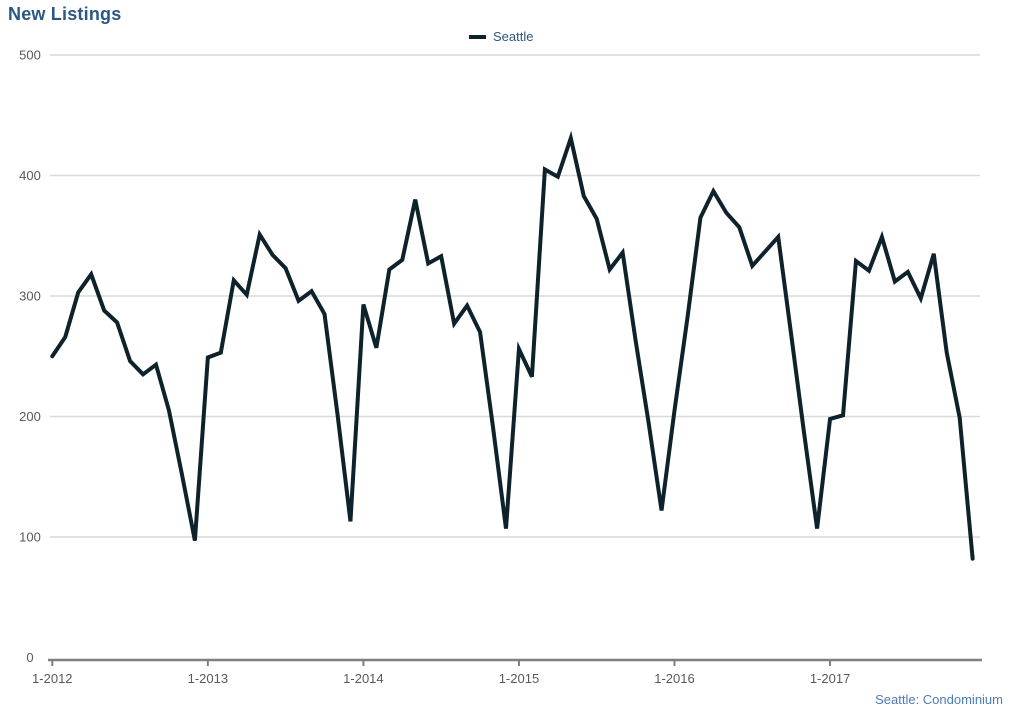  What do you see at coordinates (30, 175) in the screenshot?
I see `y-tick-label-400: 400` at bounding box center [30, 175].